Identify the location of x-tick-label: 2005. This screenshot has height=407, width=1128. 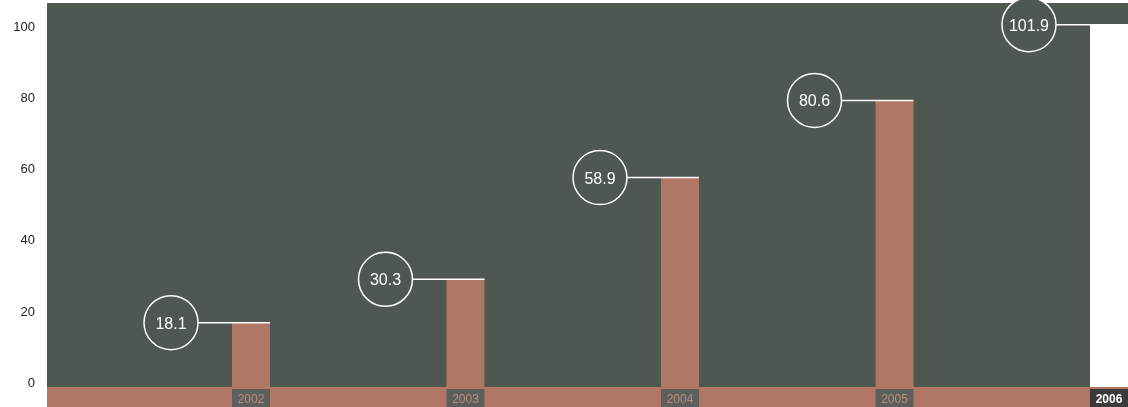
(895, 399).